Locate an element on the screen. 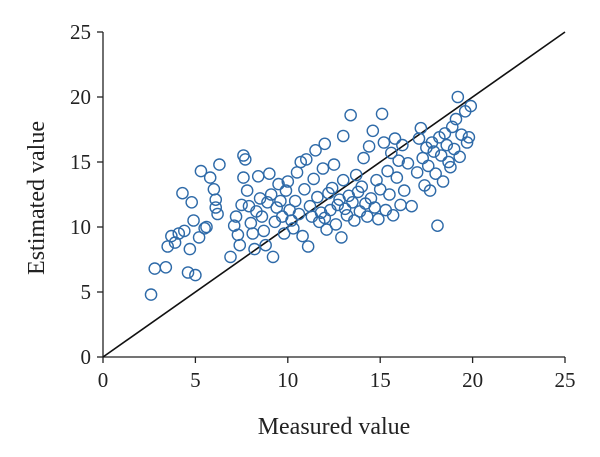 Image resolution: width=600 pixels, height=457 pixels. y-tick-label: 10 is located at coordinates (80, 227).